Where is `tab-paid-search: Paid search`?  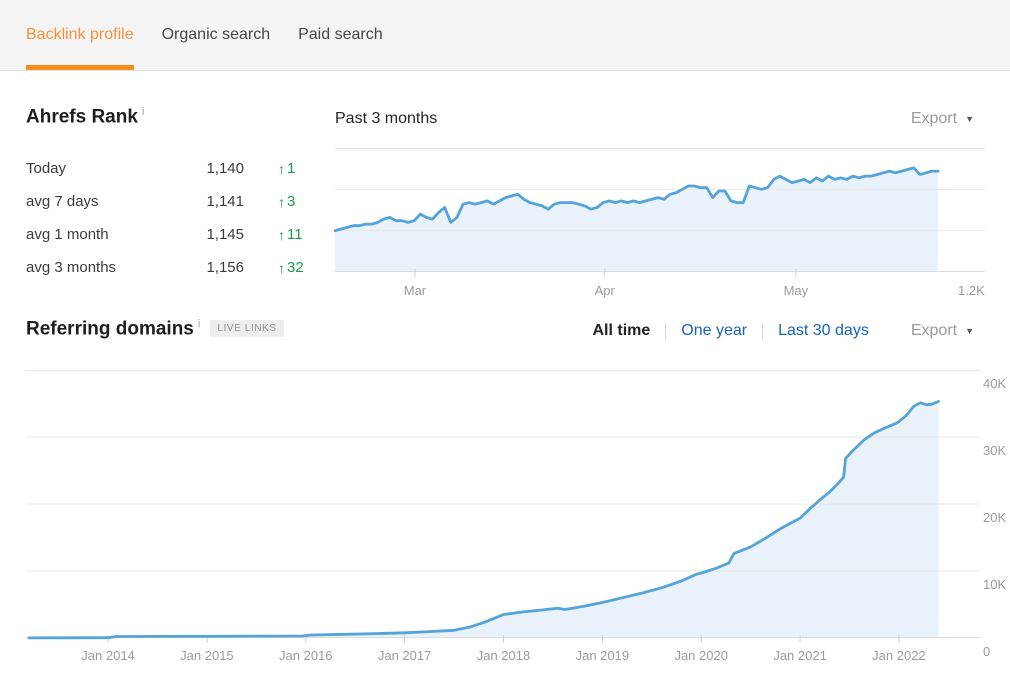 tab-paid-search: Paid search is located at coordinates (340, 34).